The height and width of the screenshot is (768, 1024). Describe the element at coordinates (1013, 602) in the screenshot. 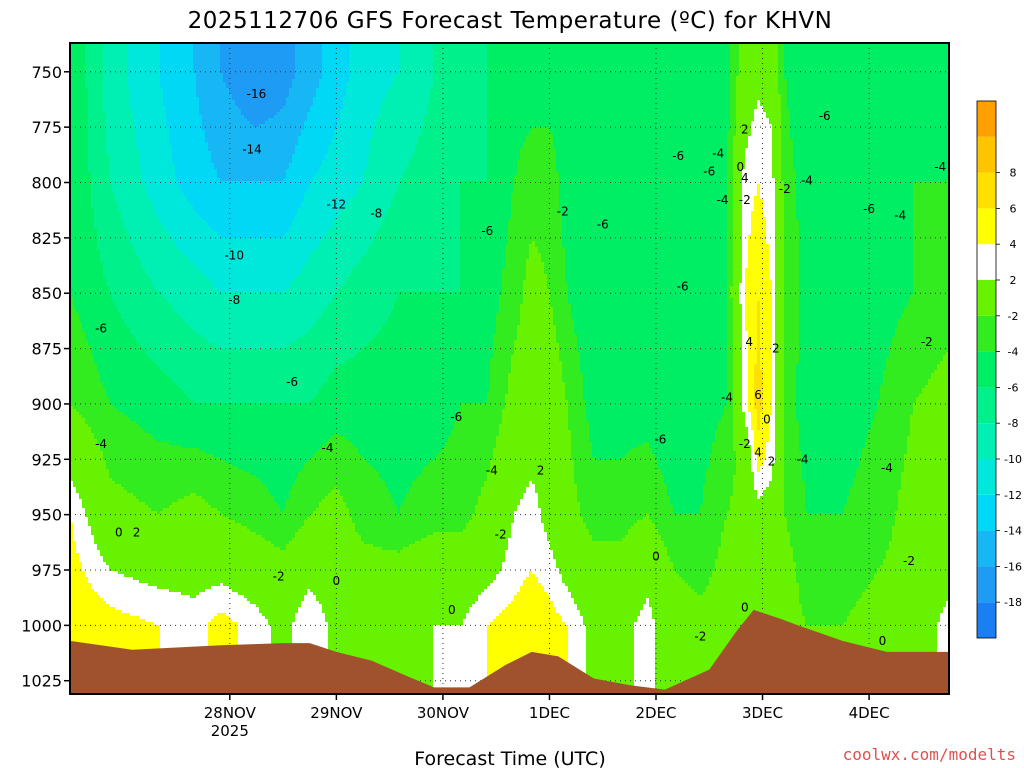

I see `colorbar-label: -18` at that location.